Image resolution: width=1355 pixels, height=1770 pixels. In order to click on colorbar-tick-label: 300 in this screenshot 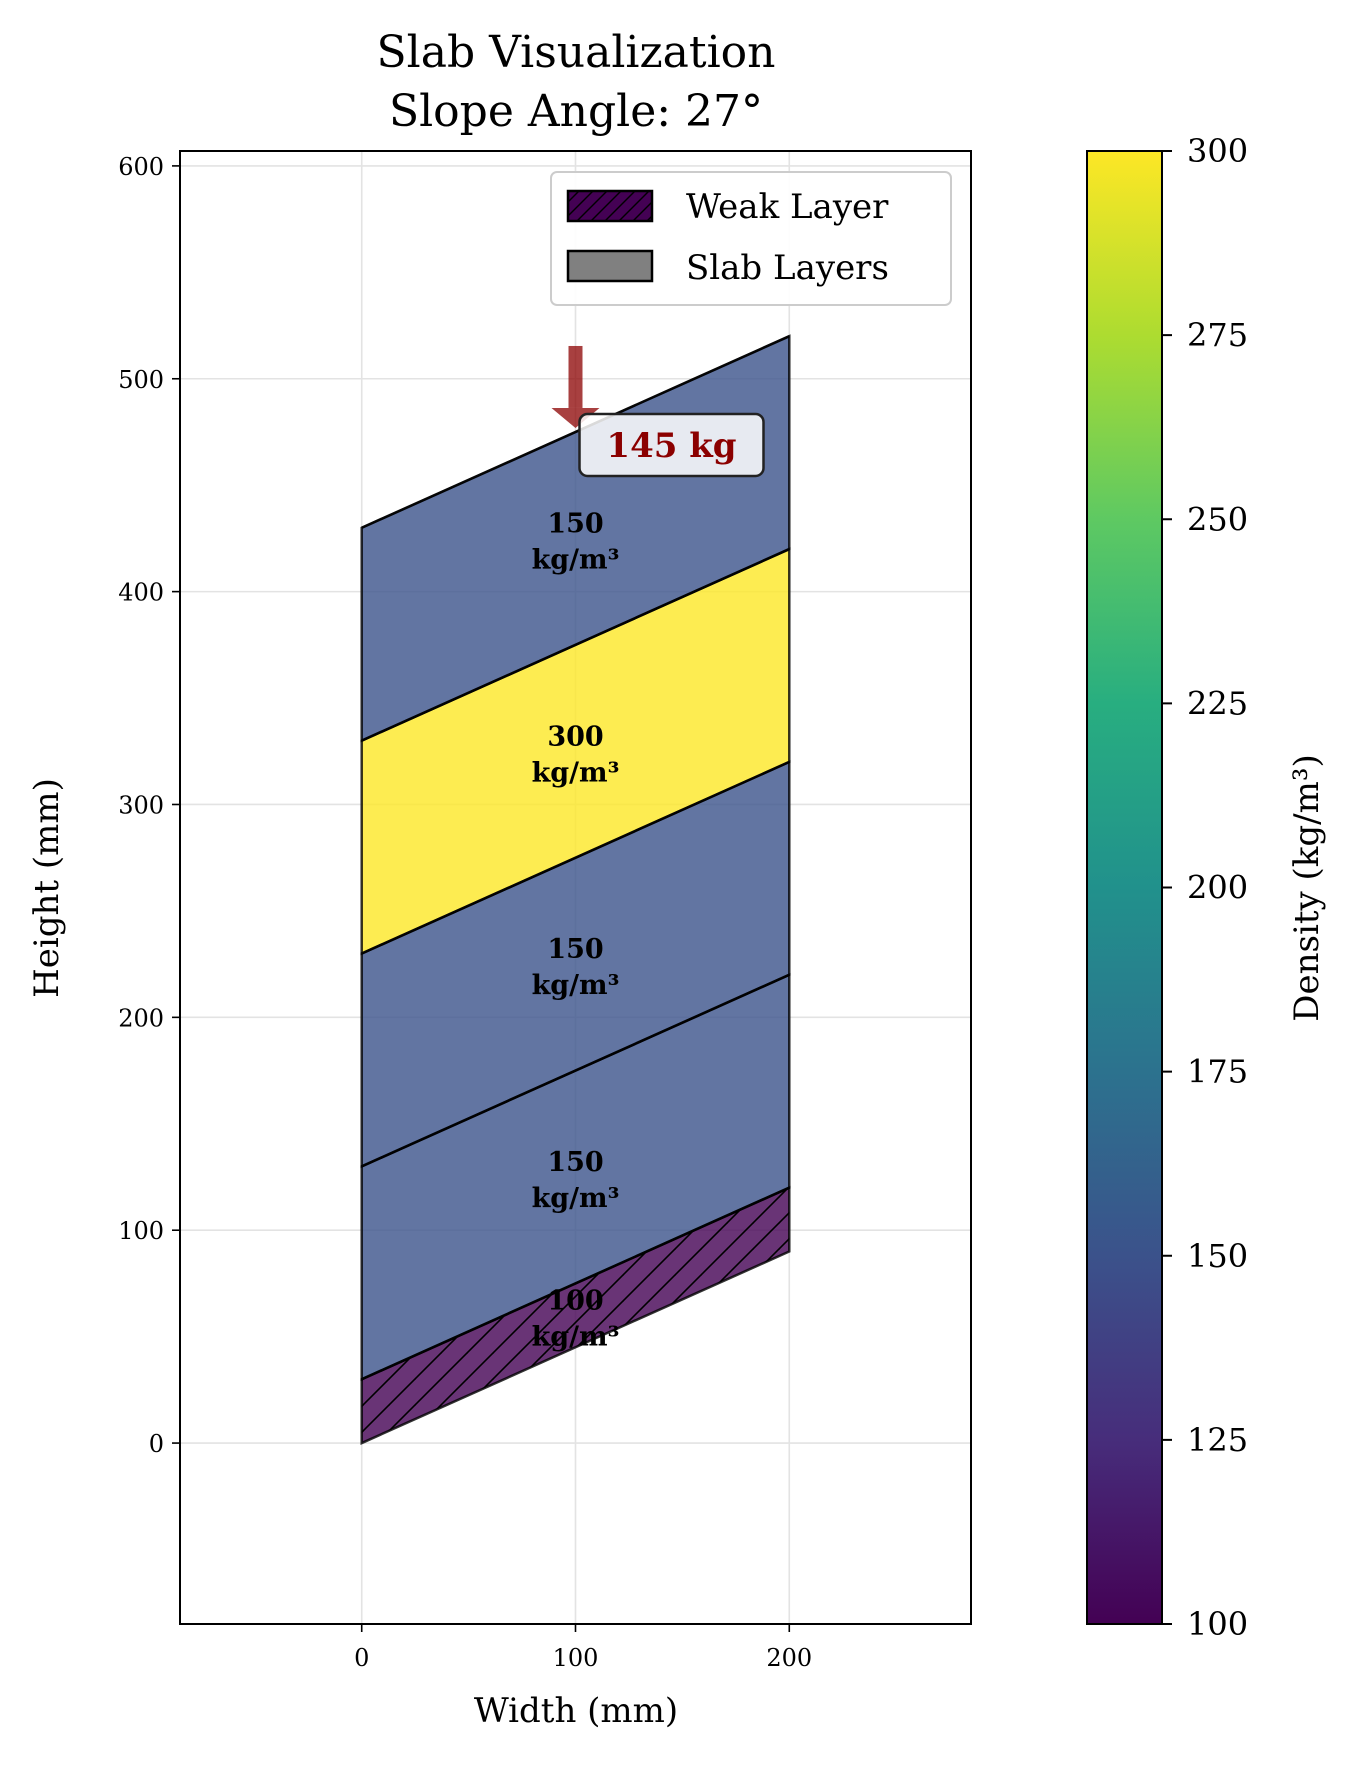, I will do `click(1217, 151)`.